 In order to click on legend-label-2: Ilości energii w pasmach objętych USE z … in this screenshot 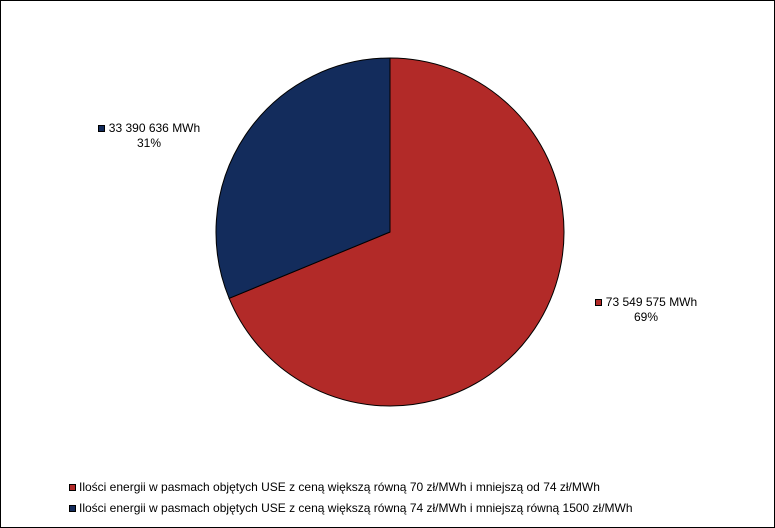, I will do `click(356, 508)`.